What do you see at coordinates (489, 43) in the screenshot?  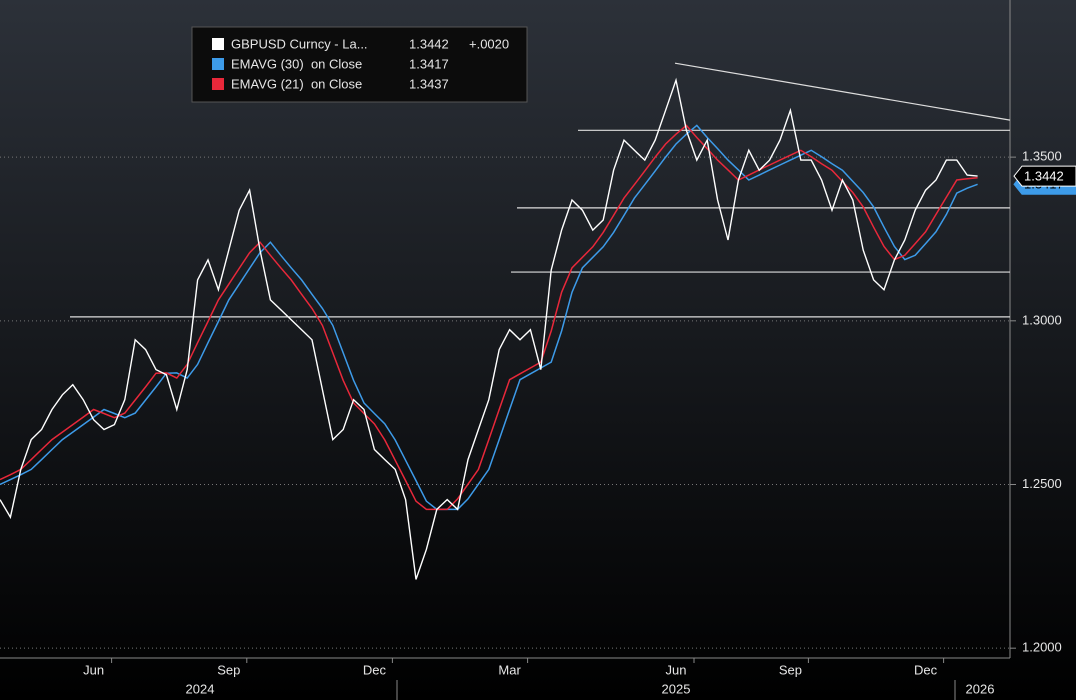 I see `legend-change: +.0020` at bounding box center [489, 43].